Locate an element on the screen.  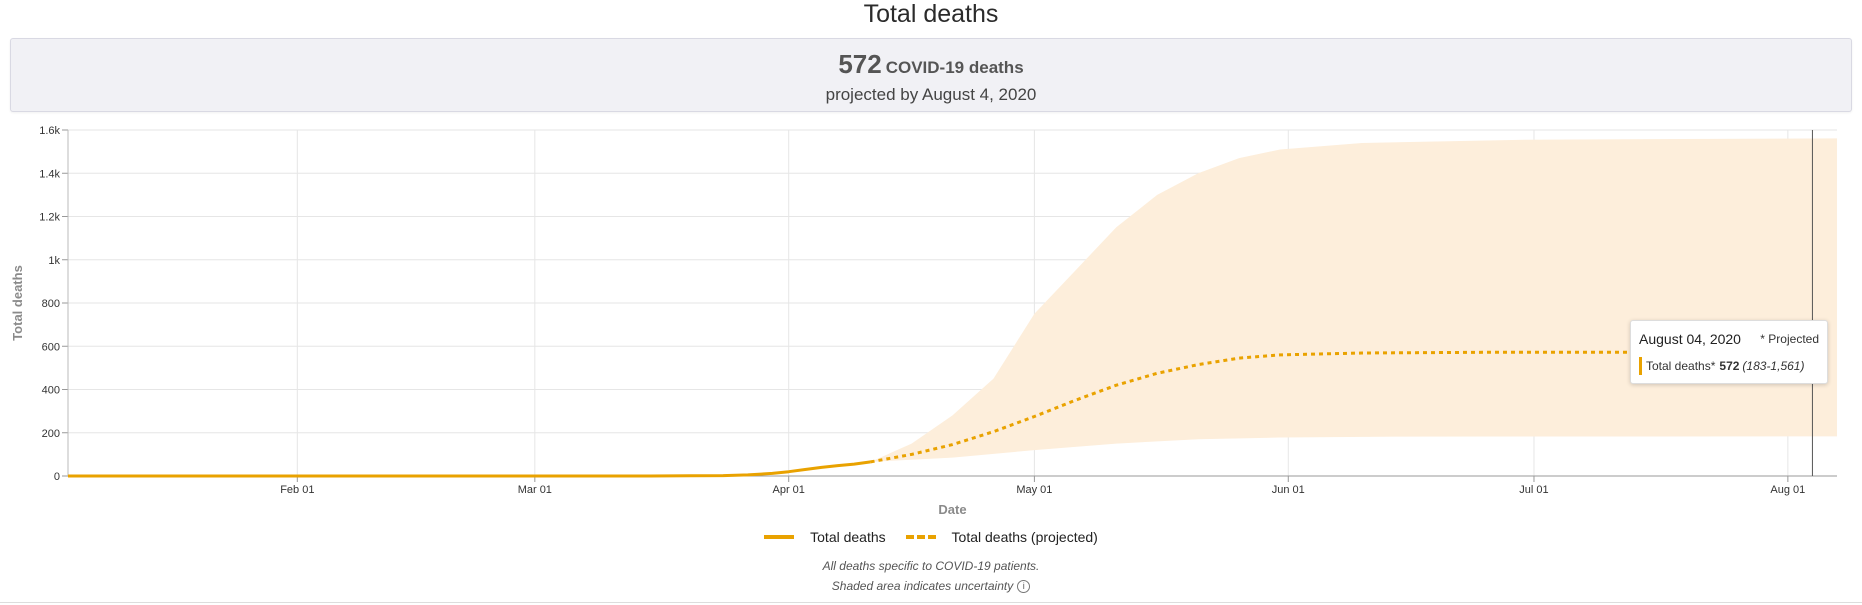
y-tick-label: 800 is located at coordinates (51, 304).